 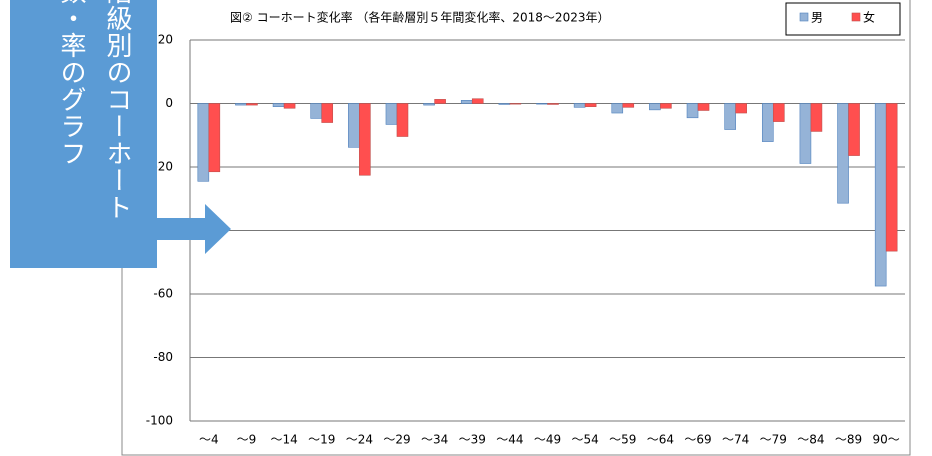 I want to click on x-tick-label: ～84, so click(x=810, y=440).